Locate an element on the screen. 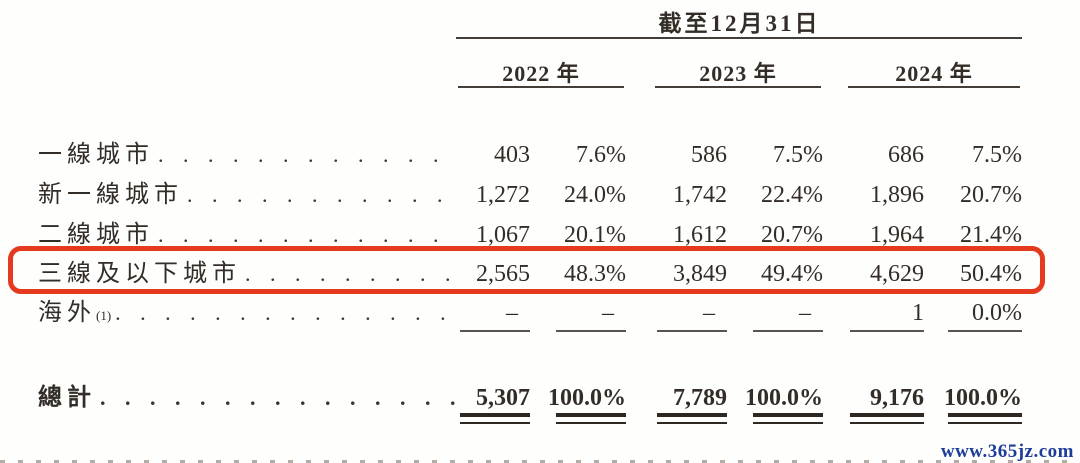  year-label: 2022 年 is located at coordinates (541, 73).